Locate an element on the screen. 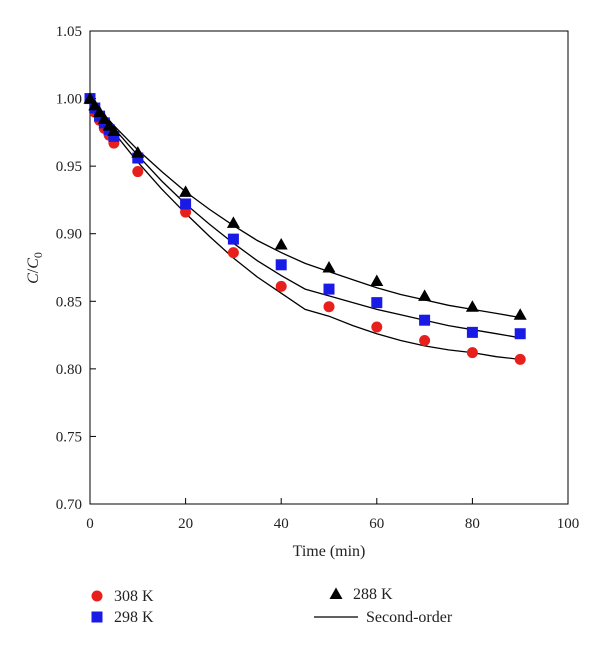 The height and width of the screenshot is (649, 600). y-tick-label: 0.80 is located at coordinates (69, 370).